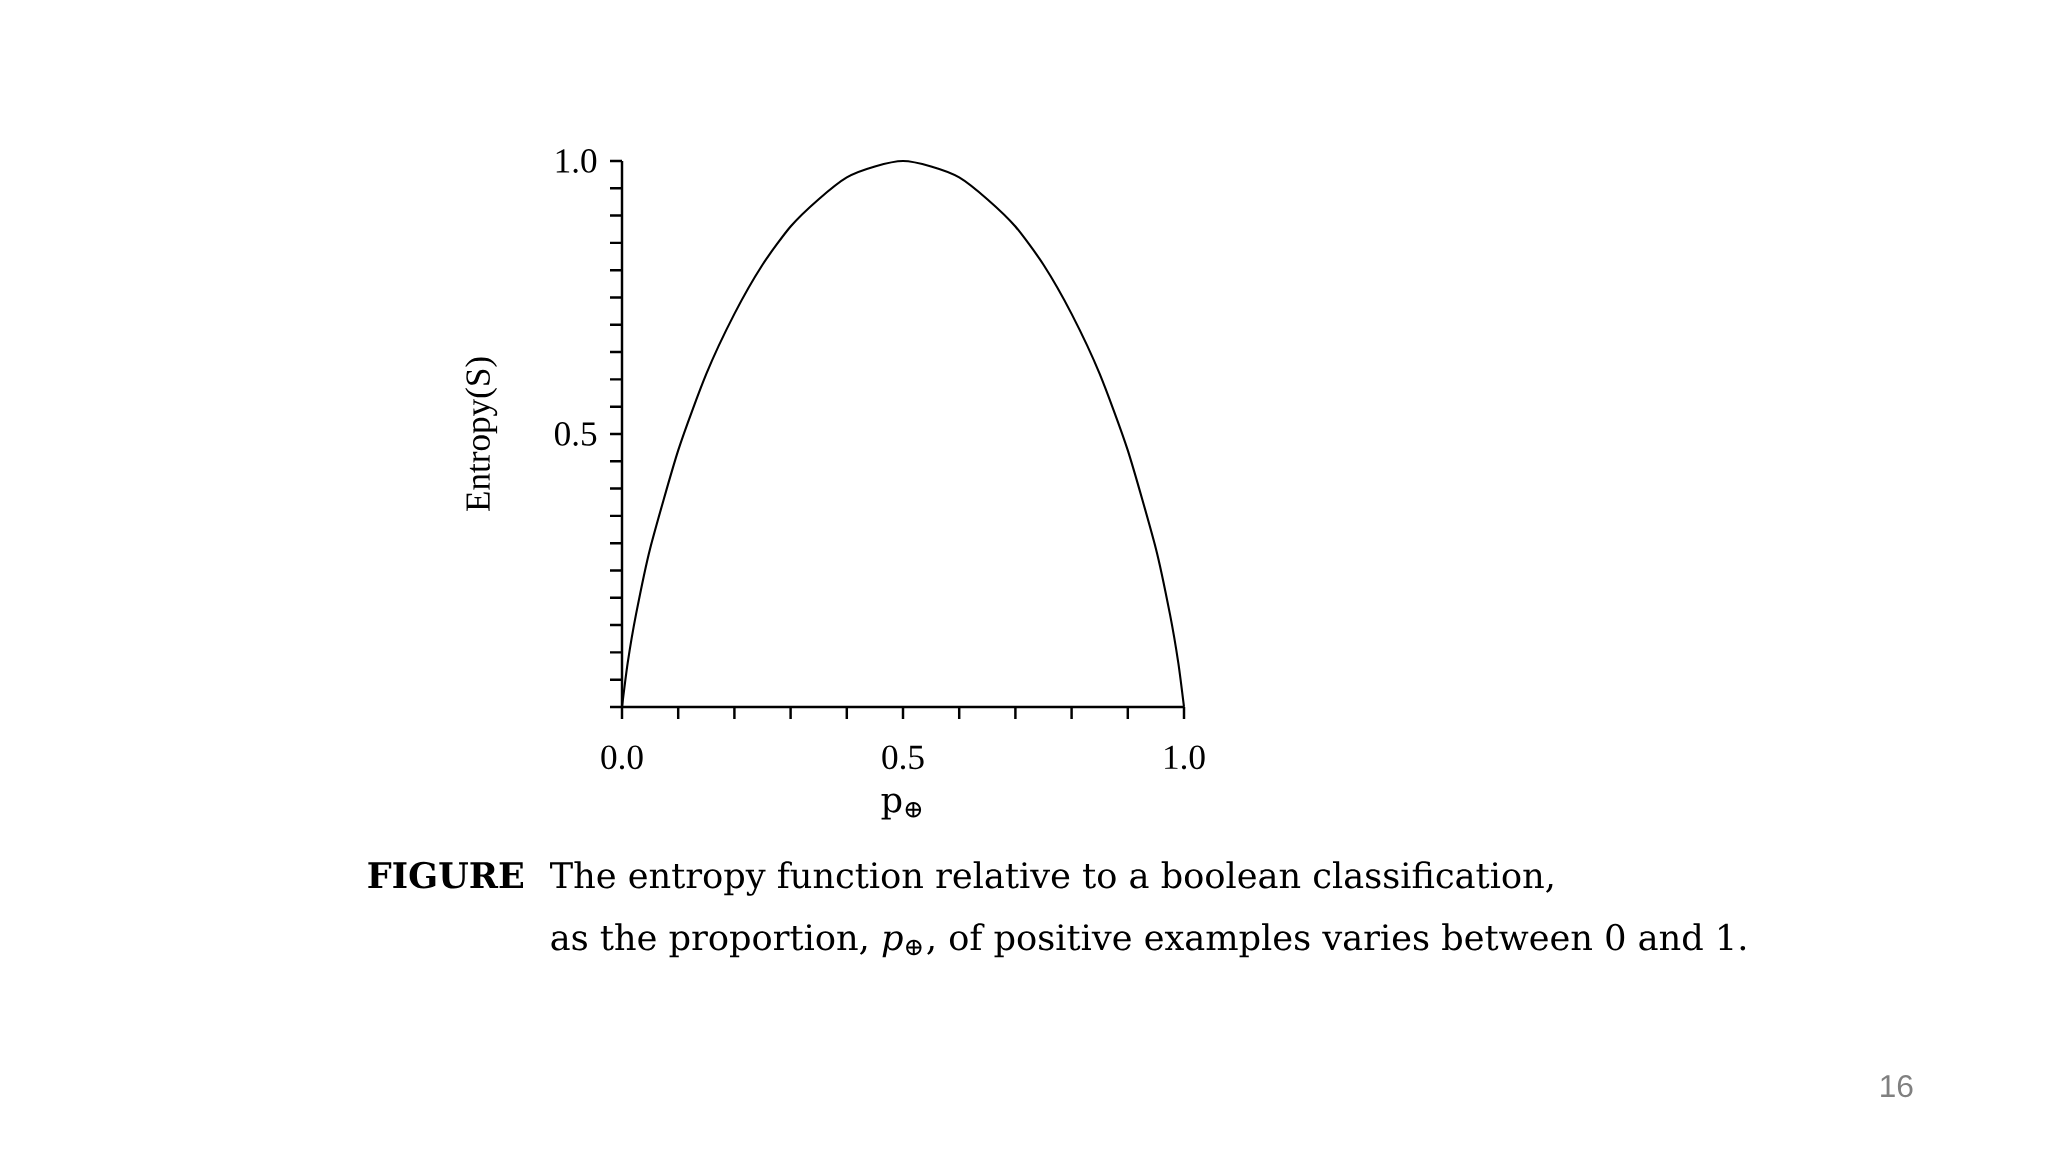 The width and height of the screenshot is (2048, 1152). Describe the element at coordinates (481, 434) in the screenshot. I see `y-axis-title: Entropy(S)` at that location.